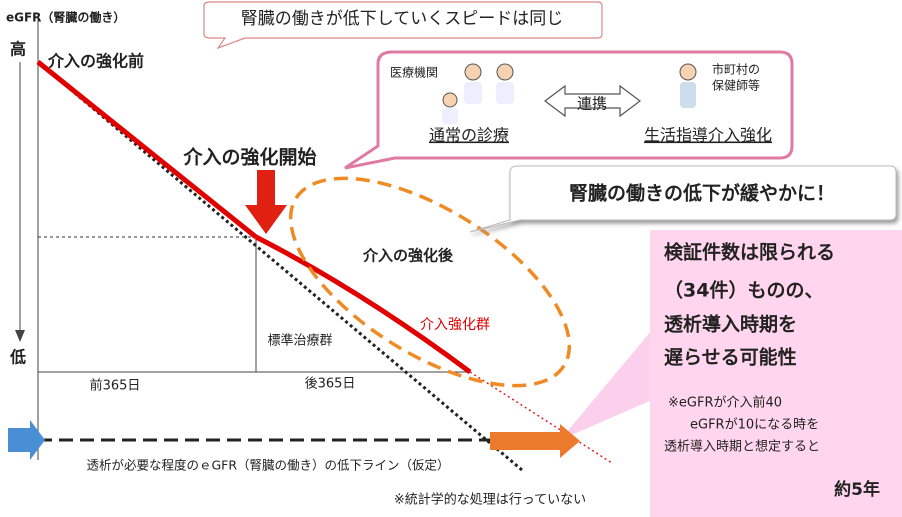 Image resolution: width=902 pixels, height=517 pixels. I want to click on result-line: 遅らせる可能性, so click(730, 357).